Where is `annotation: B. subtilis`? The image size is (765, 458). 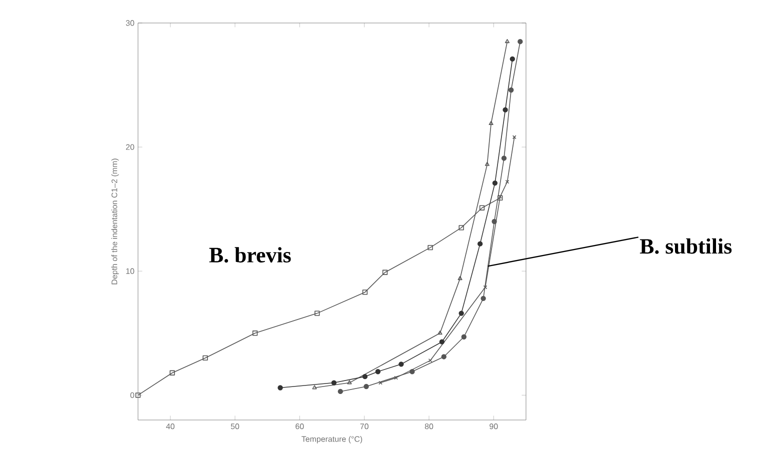 annotation: B. subtilis is located at coordinates (686, 246).